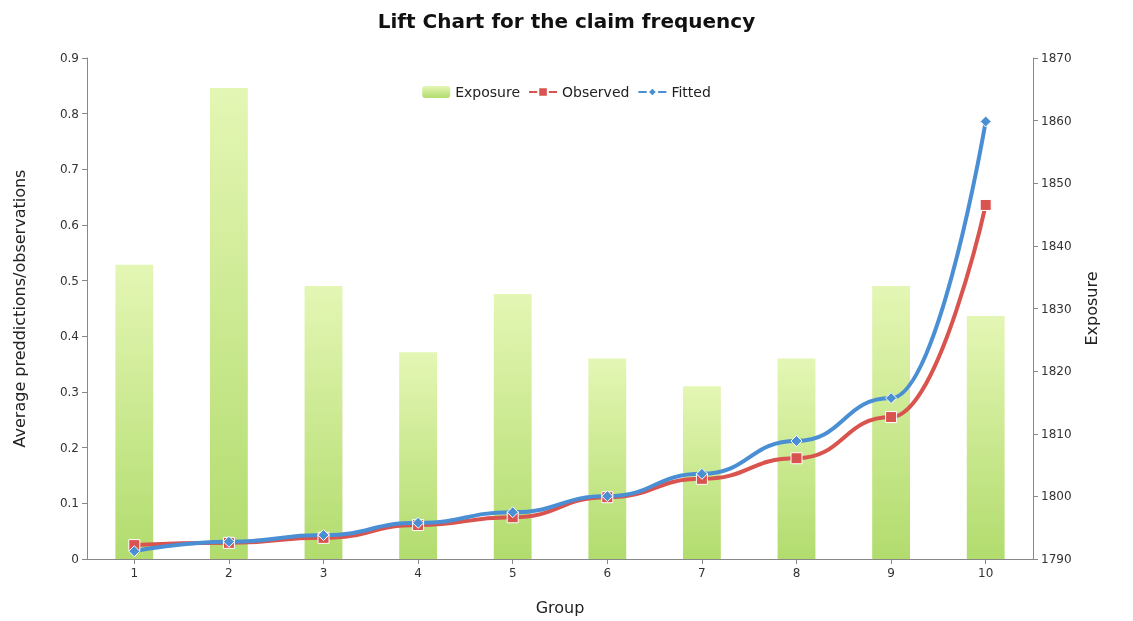 Image resolution: width=1133 pixels, height=621 pixels. What do you see at coordinates (1056, 58) in the screenshot?
I see `y2-tick-label: 1870` at bounding box center [1056, 58].